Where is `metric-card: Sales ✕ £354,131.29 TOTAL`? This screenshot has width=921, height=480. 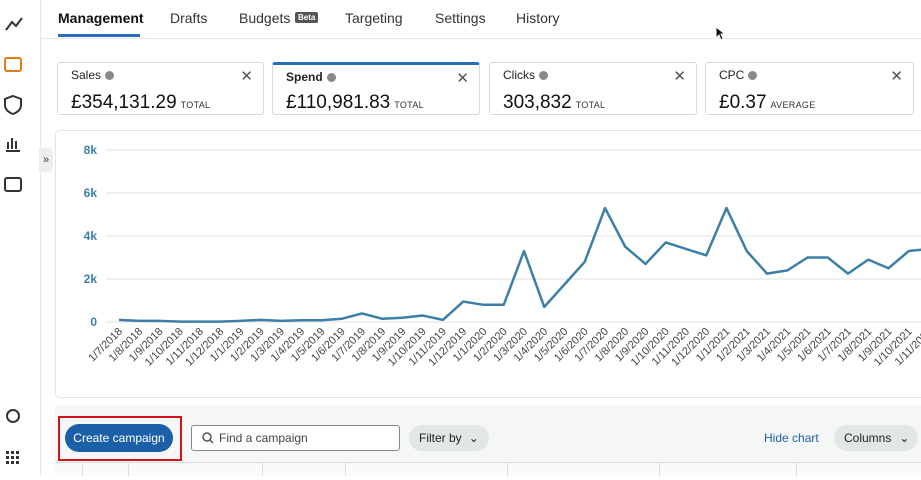
metric-card: Sales ✕ £354,131.29 TOTAL is located at coordinates (160, 88).